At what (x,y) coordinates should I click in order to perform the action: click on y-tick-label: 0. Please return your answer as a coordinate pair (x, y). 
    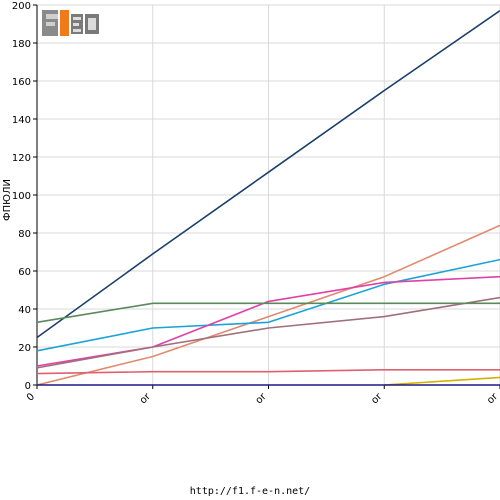
    Looking at the image, I should click on (28, 386).